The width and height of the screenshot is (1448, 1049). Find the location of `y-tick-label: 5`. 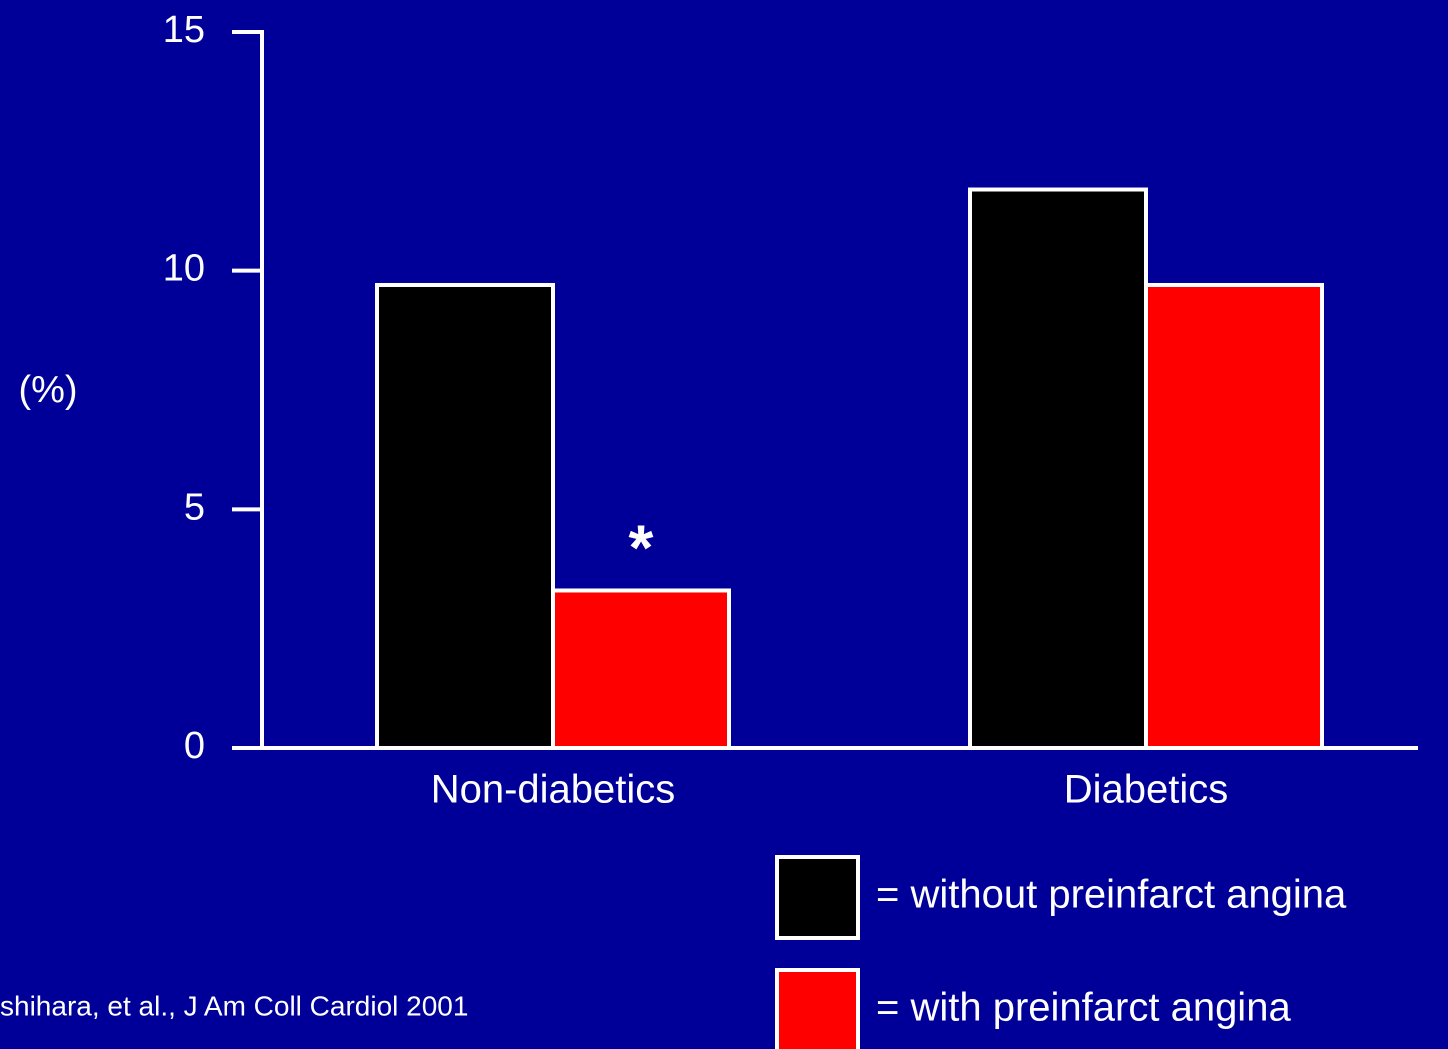

y-tick-label: 5 is located at coordinates (194, 507).